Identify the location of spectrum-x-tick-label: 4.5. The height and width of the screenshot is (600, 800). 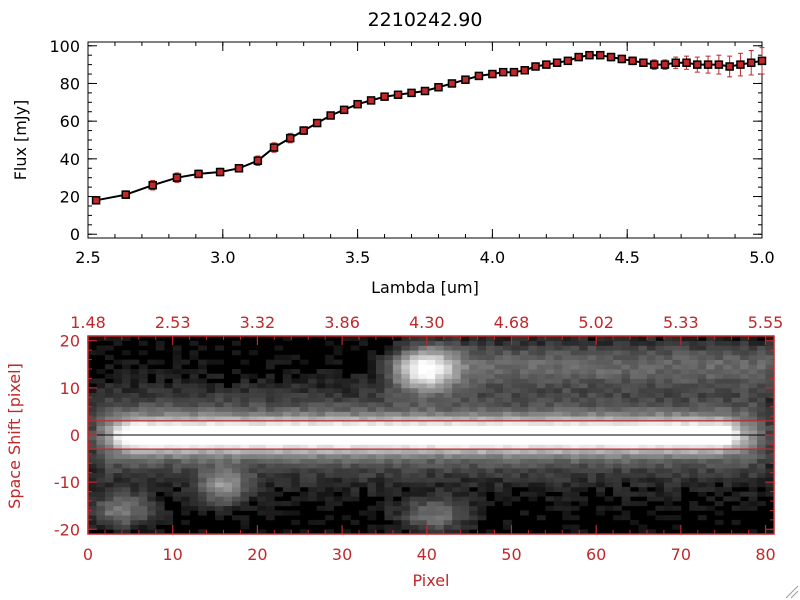
(626, 257).